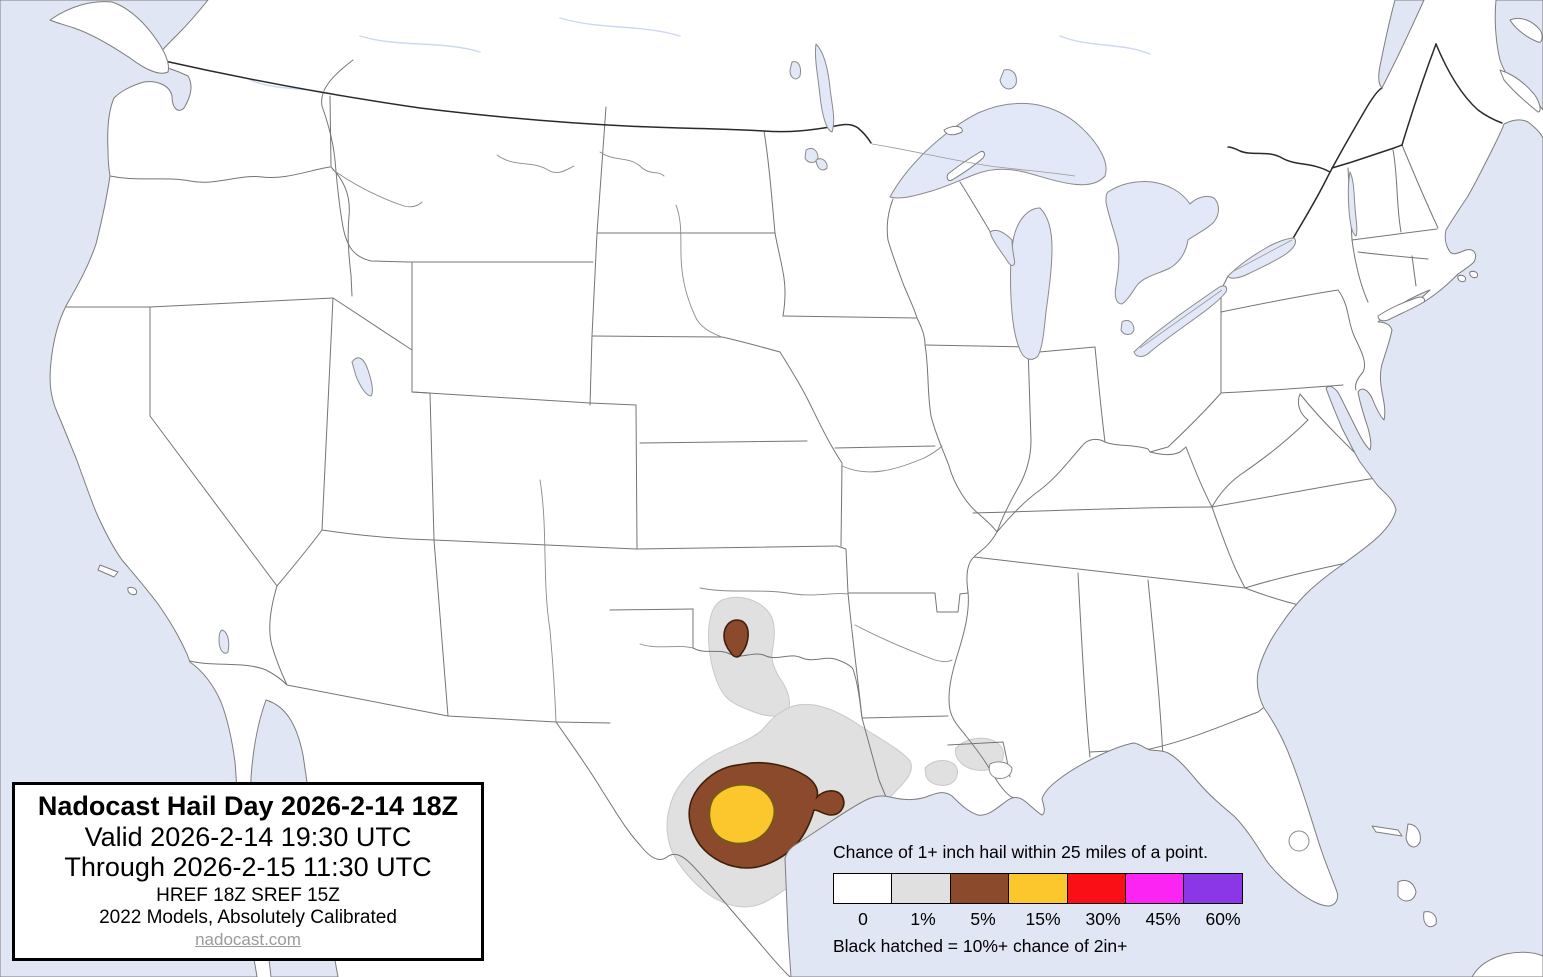 The width and height of the screenshot is (1543, 977). I want to click on model-inputs: HREF 18Z SREF 15Z, so click(248, 895).